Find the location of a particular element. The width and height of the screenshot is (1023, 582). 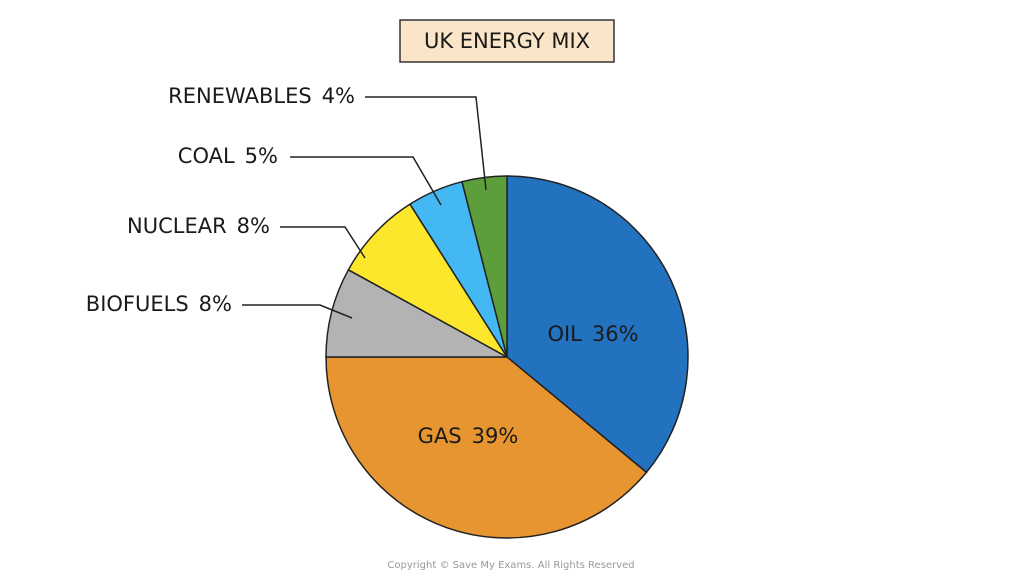

chart-title: UK ENERGY MIX is located at coordinates (507, 41).